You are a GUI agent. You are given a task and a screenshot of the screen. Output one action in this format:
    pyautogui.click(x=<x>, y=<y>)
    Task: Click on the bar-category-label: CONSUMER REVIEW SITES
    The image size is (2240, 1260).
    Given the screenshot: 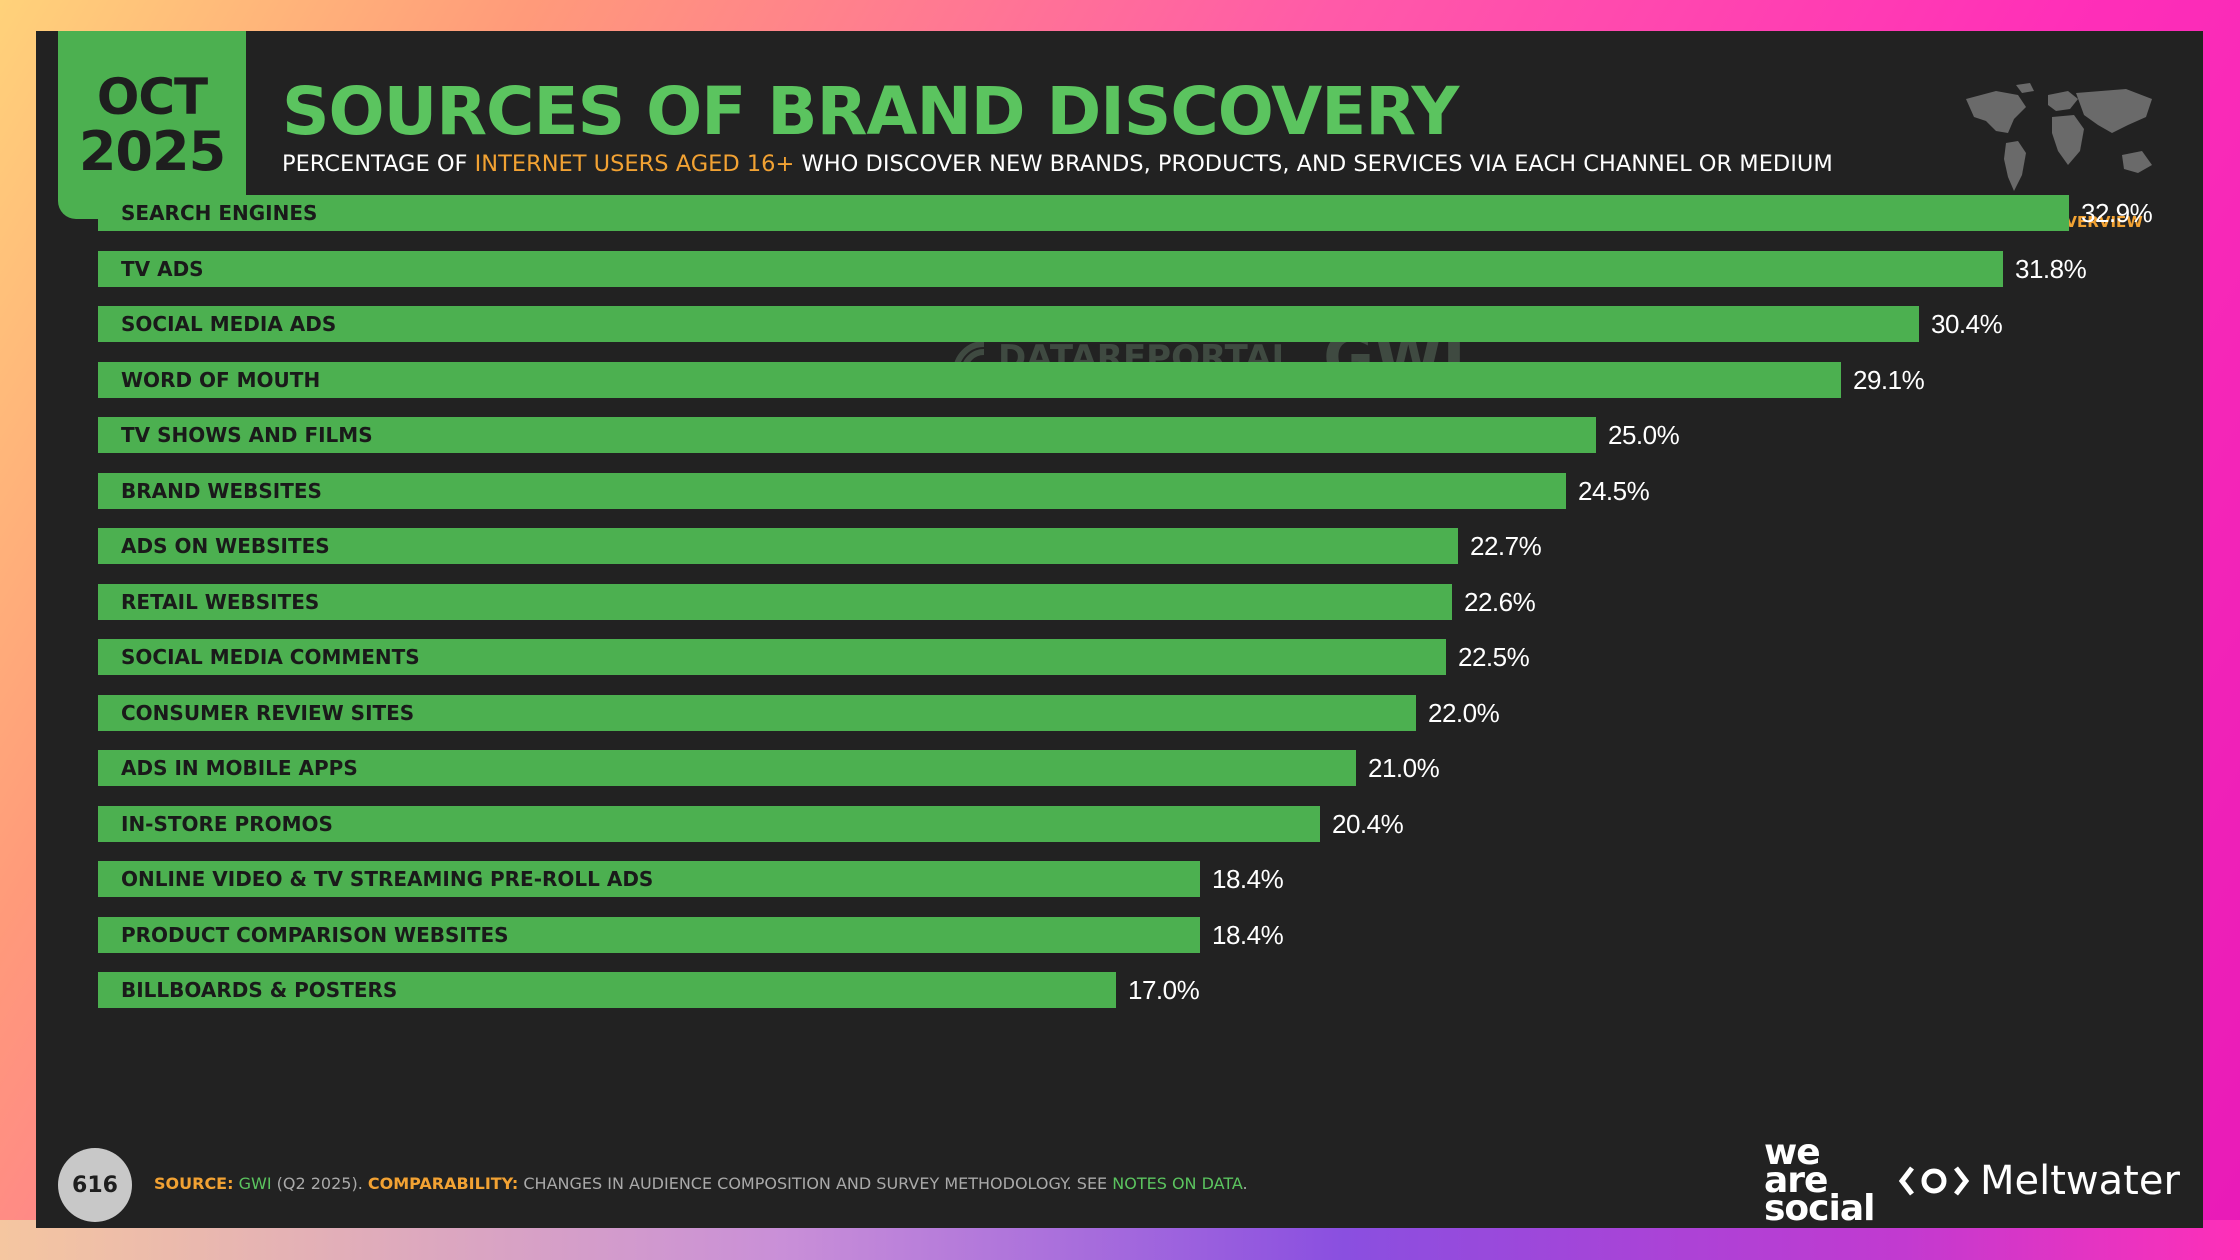 What is the action you would take?
    pyautogui.click(x=268, y=713)
    